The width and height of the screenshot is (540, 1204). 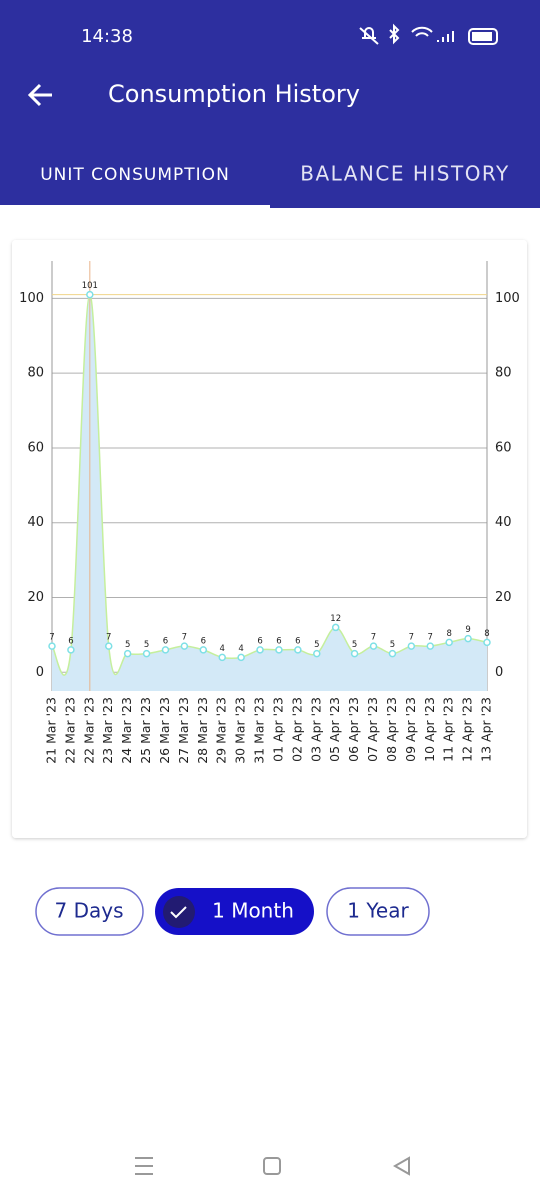 What do you see at coordinates (410, 729) in the screenshot?
I see `x-tick-label: 09 Apr '23` at bounding box center [410, 729].